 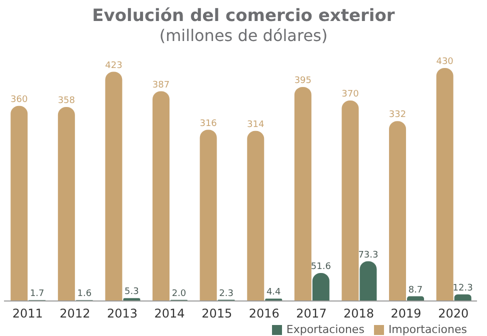 What do you see at coordinates (169, 313) in the screenshot?
I see `x-tick-label: 2014` at bounding box center [169, 313].